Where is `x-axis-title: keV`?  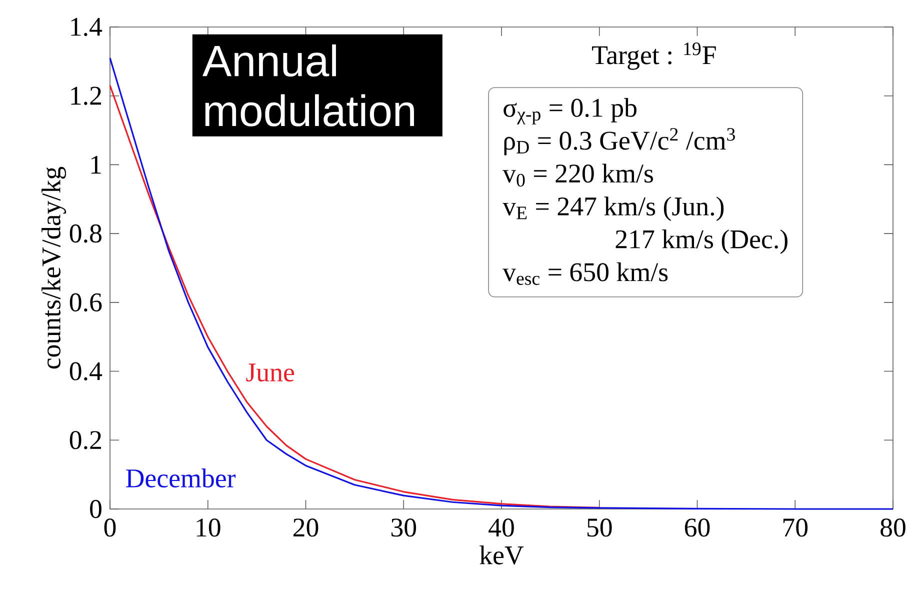 x-axis-title: keV is located at coordinates (502, 555).